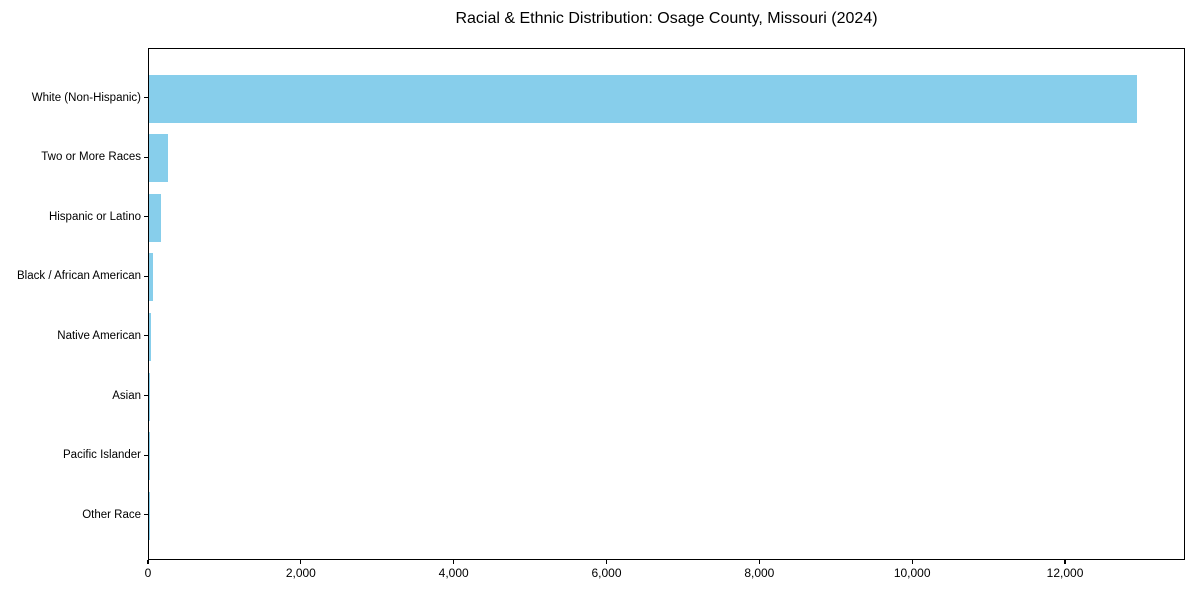  Describe the element at coordinates (151, 277) in the screenshot. I see `bar-black-african-american` at that location.